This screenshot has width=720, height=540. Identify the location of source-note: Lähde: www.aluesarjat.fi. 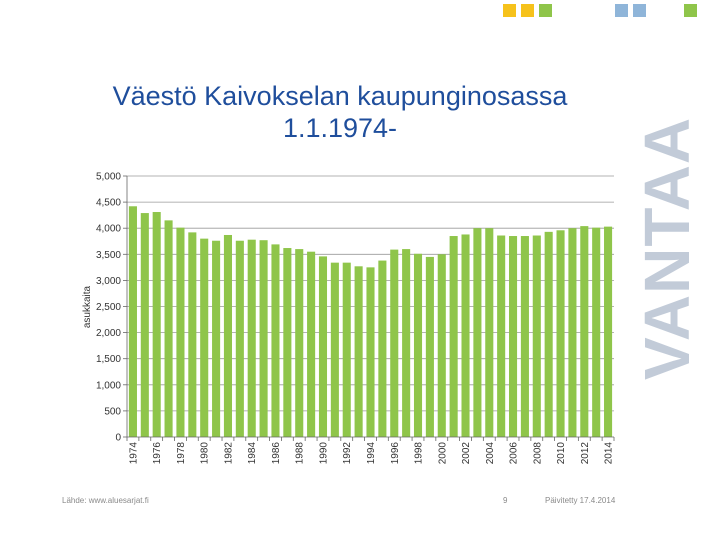
(105, 500).